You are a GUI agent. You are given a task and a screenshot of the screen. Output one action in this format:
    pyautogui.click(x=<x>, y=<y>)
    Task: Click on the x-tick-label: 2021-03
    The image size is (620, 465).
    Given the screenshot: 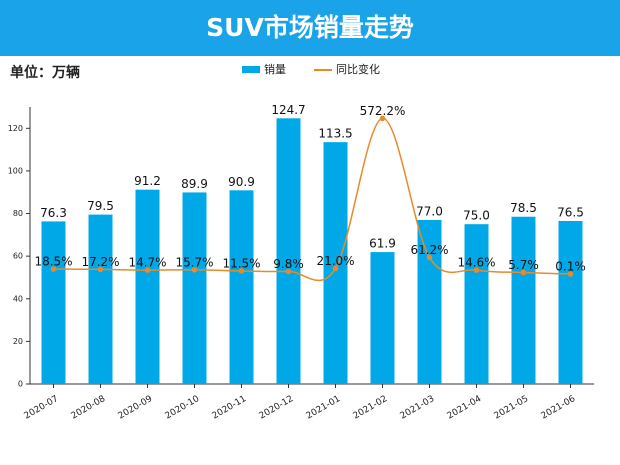 What is the action you would take?
    pyautogui.click(x=418, y=407)
    